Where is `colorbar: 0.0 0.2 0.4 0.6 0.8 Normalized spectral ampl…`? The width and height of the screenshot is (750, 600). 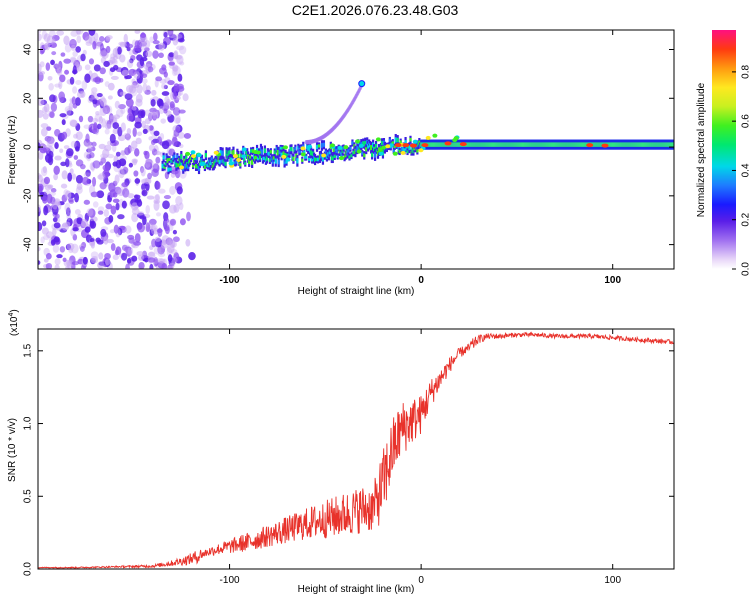
colorbar: 0.0 0.2 0.4 0.6 0.8 Normalized spectral ampl… is located at coordinates (723, 153).